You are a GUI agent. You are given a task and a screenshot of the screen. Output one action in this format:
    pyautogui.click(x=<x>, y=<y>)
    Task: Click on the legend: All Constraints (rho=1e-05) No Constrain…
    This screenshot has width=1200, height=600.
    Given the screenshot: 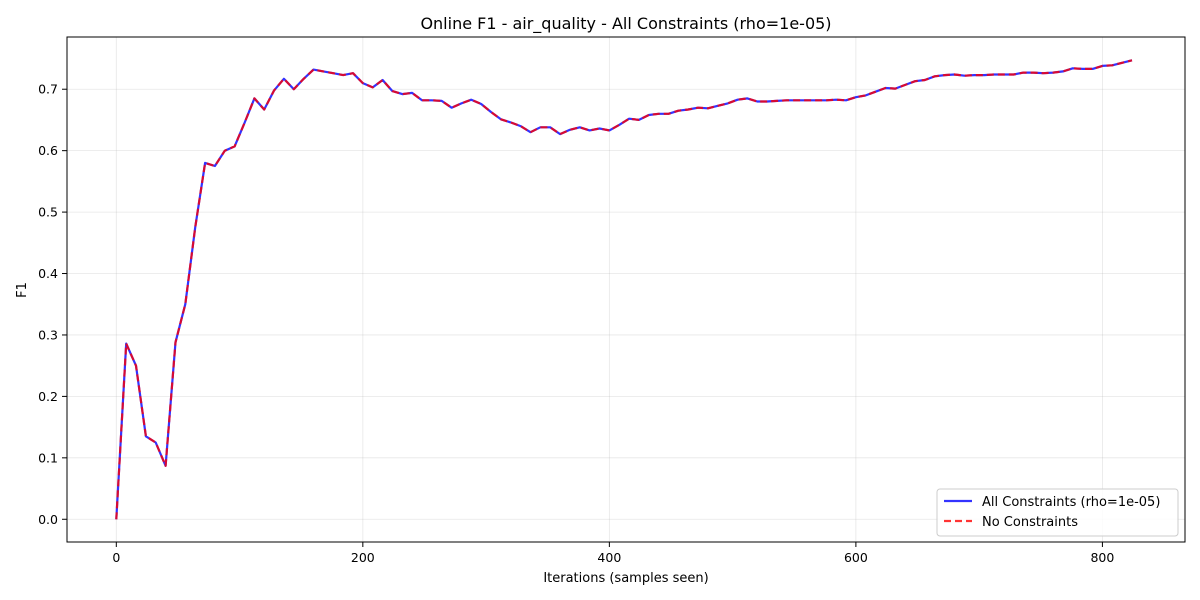 What is the action you would take?
    pyautogui.click(x=1057, y=512)
    